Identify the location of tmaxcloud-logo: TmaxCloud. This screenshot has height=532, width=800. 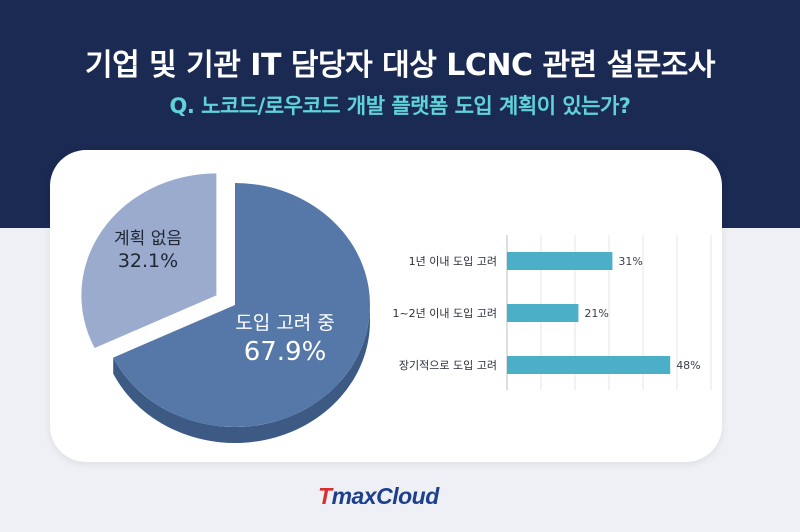
(378, 496).